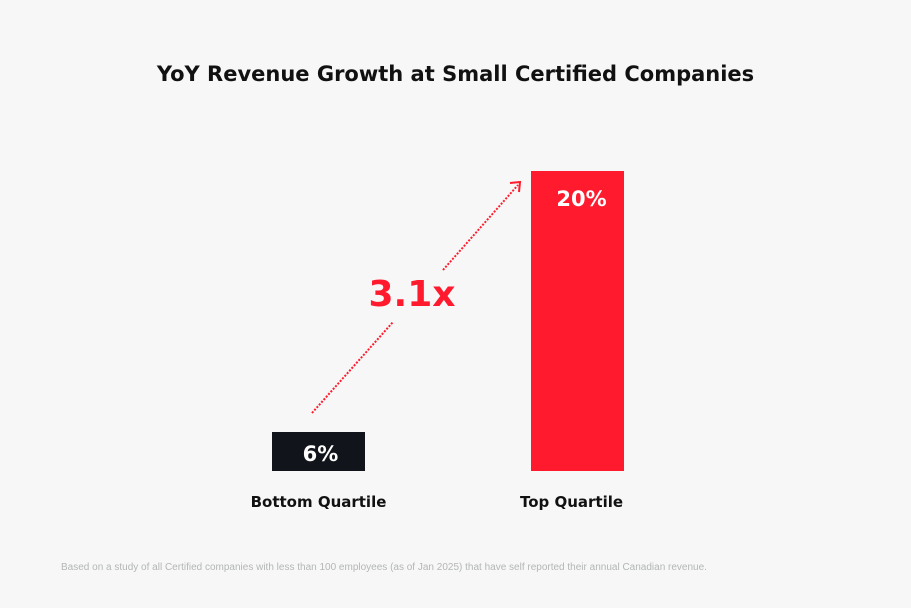 The image size is (911, 608). I want to click on growth-arrow-upper, so click(480, 227).